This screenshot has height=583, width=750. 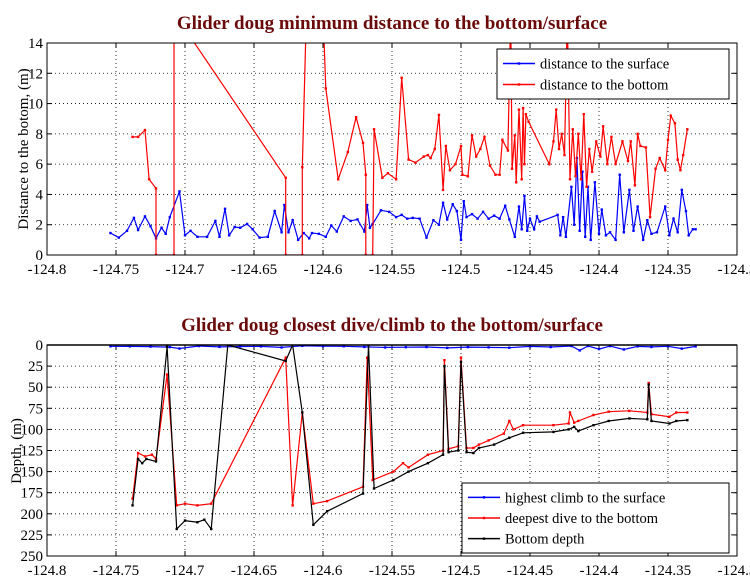 What do you see at coordinates (461, 571) in the screenshot?
I see `x-tick-label: -124.5` at bounding box center [461, 571].